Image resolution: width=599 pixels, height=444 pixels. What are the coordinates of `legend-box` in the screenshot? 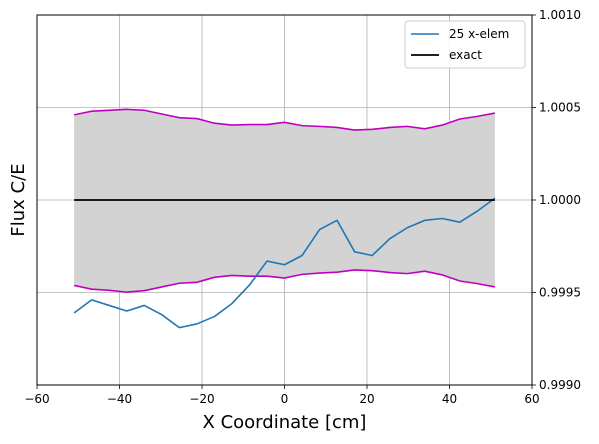 It's located at (465, 44).